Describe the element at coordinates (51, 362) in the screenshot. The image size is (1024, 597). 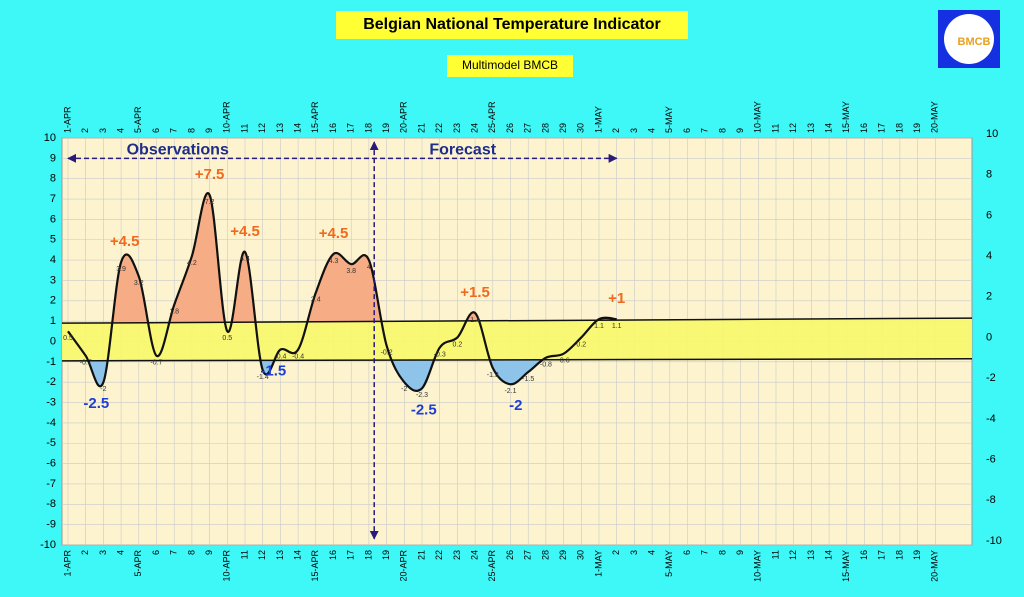
I see `y-tick-label: -1` at that location.